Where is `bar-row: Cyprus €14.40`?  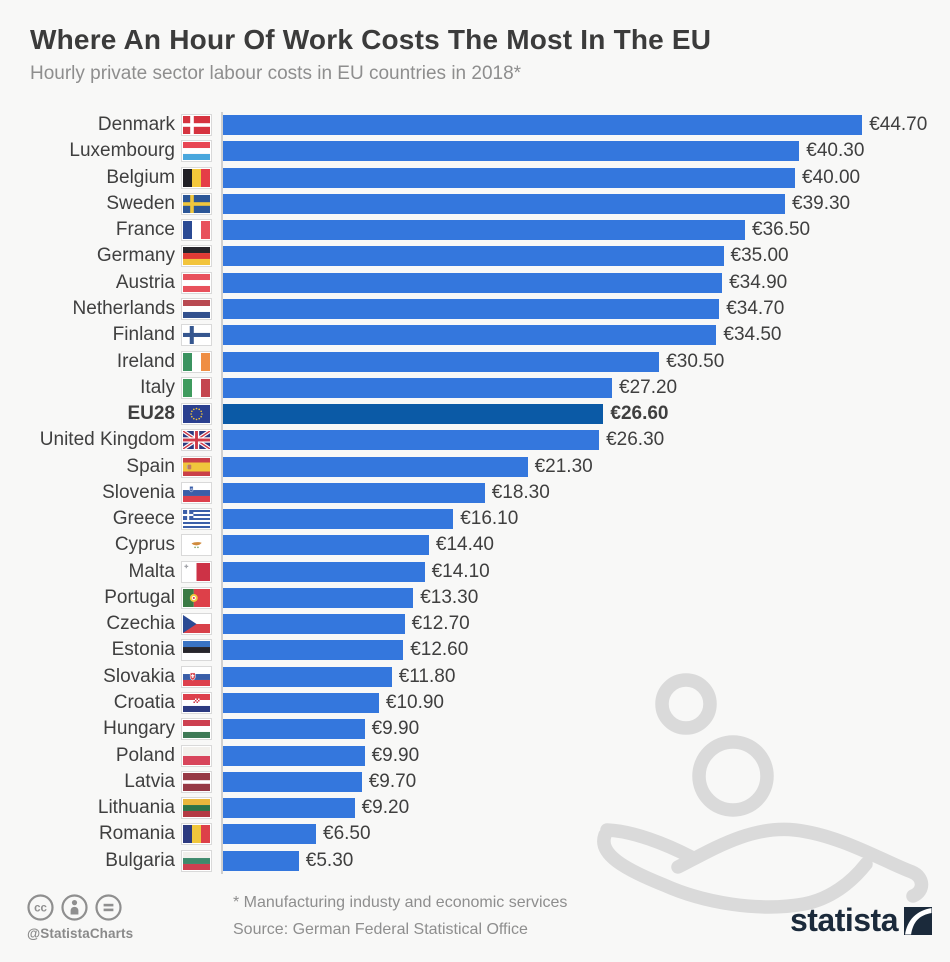
bar-row: Cyprus €14.40 is located at coordinates (480, 545).